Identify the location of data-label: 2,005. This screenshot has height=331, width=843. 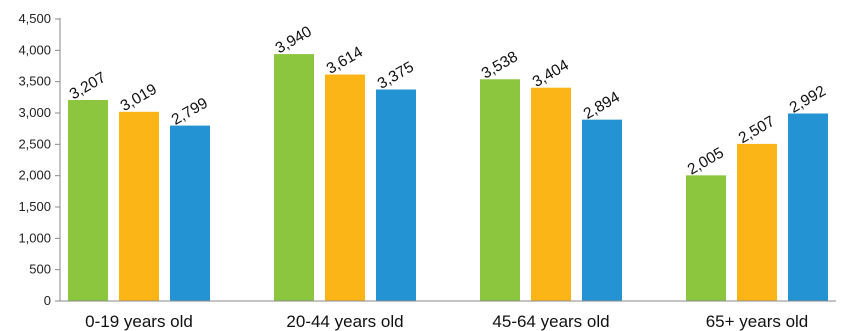
(706, 161).